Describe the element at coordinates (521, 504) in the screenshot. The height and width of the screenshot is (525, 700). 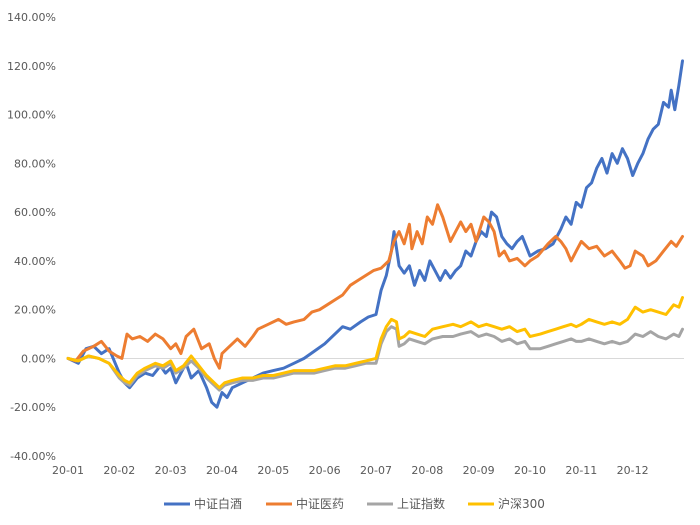
I see `legend-label-3: 沪深300` at that location.